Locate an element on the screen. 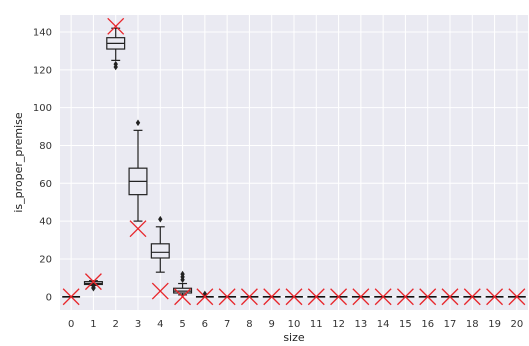 The image size is (529, 346). y-tick-label: 80 is located at coordinates (45, 146).